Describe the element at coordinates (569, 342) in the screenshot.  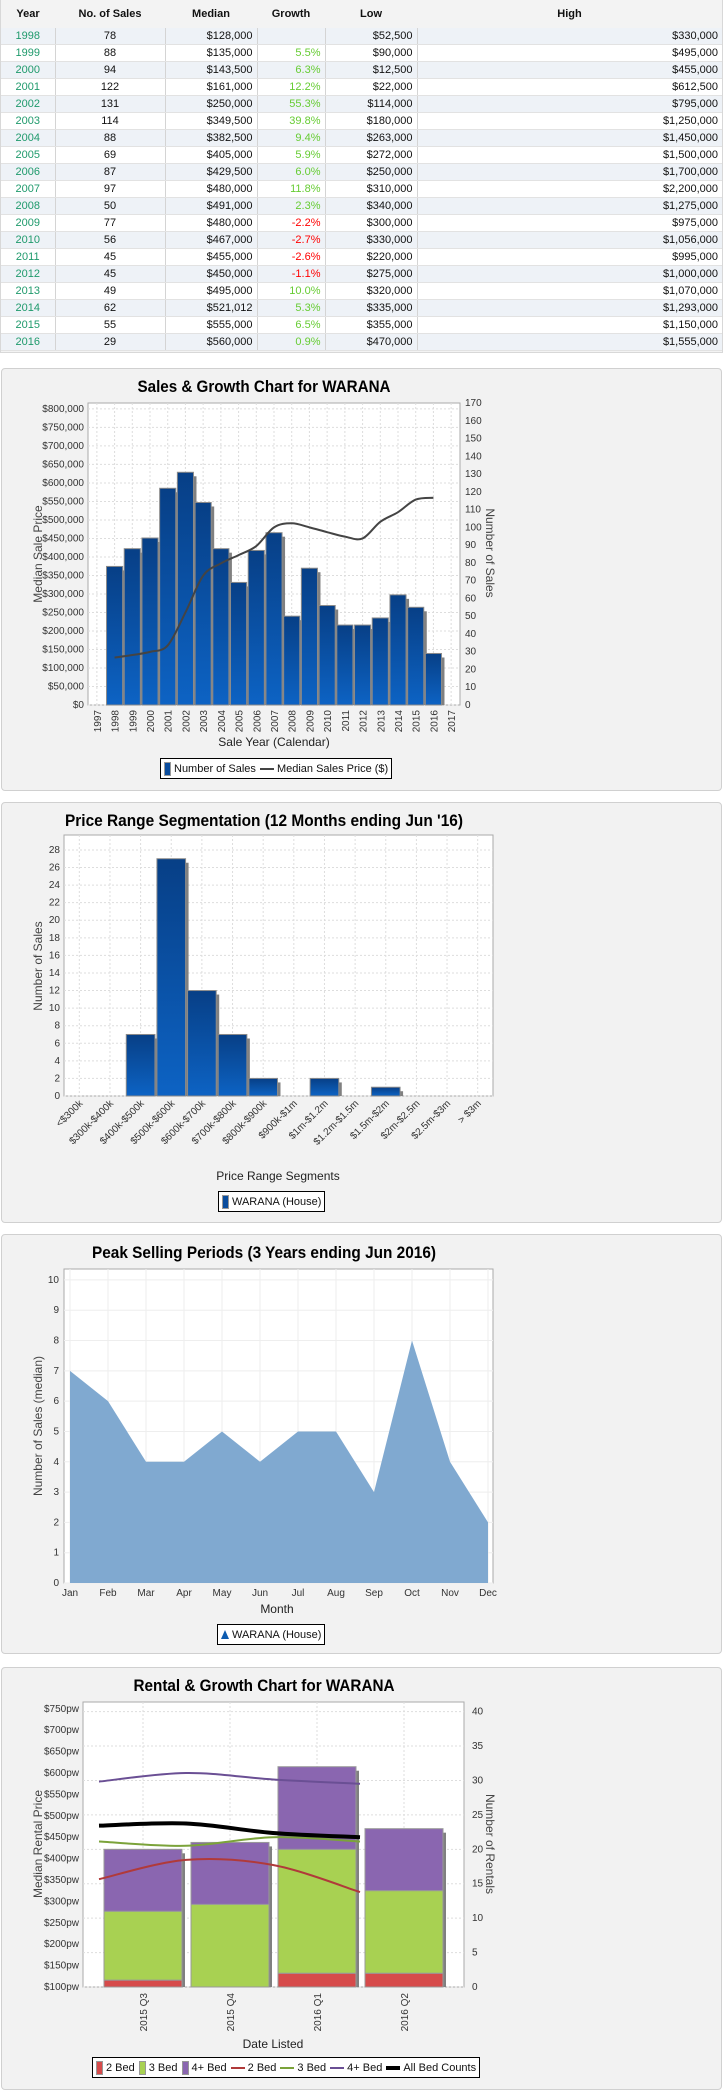
I see `high-cell: $1,555,000` at that location.